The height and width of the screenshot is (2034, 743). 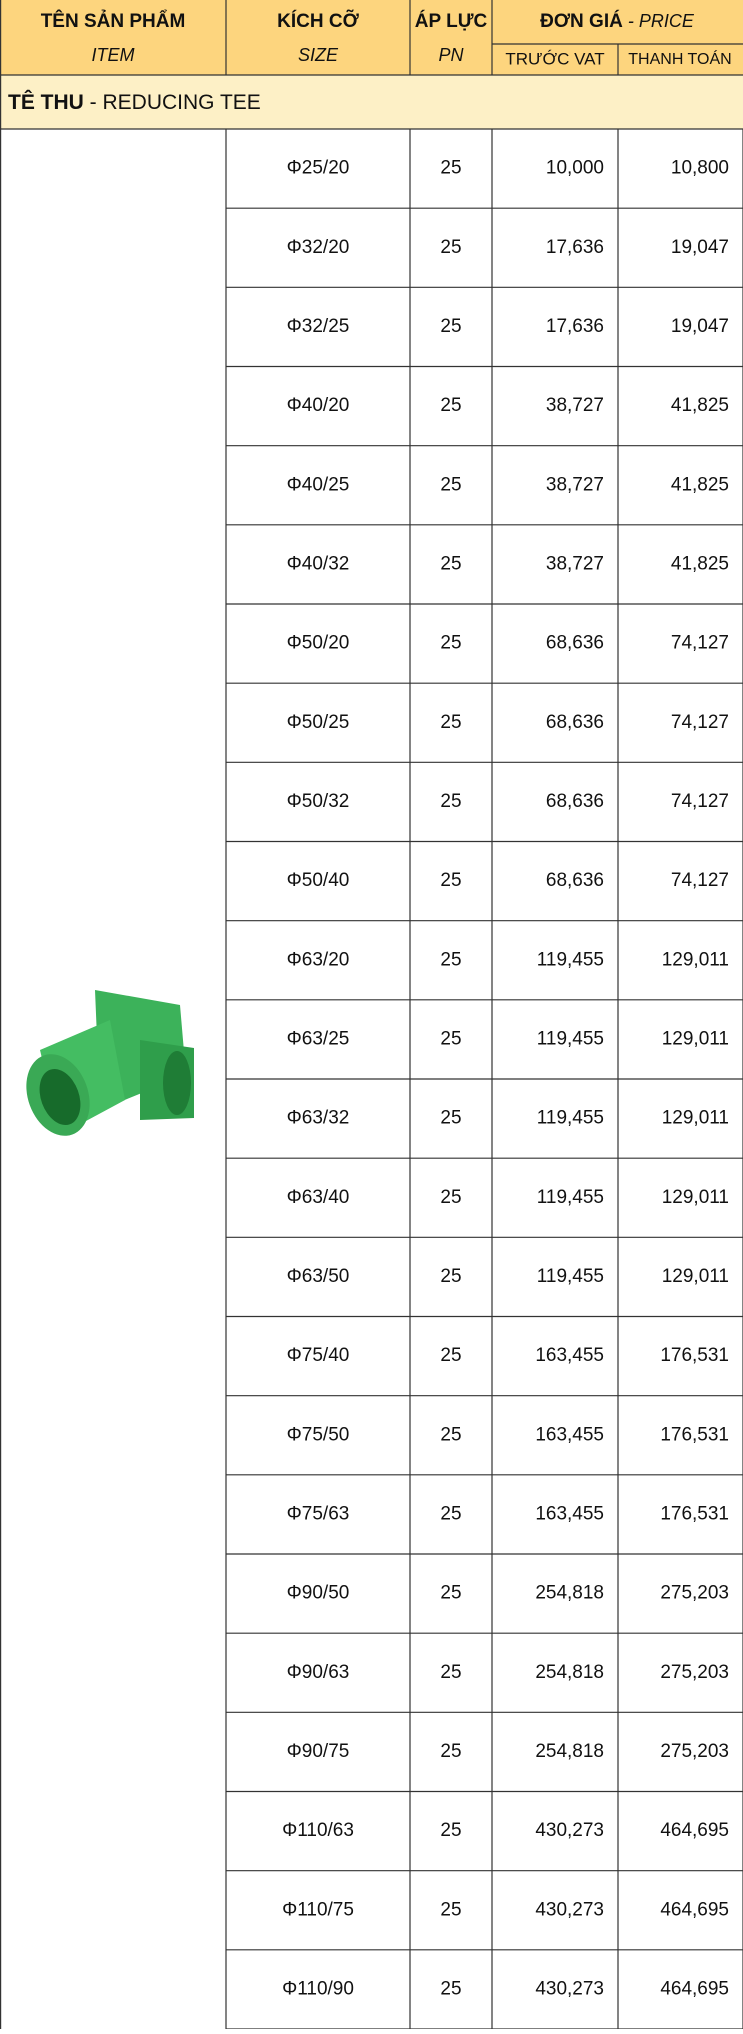 I want to click on size: Φ75/40, so click(x=318, y=1355).